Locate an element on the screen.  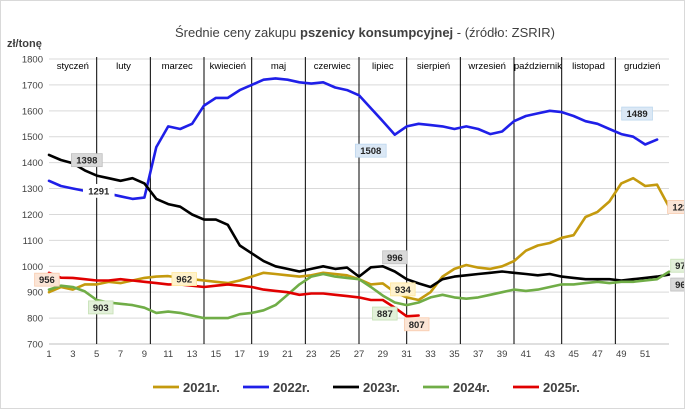
data-label-1508: 1508 is located at coordinates (370, 150).